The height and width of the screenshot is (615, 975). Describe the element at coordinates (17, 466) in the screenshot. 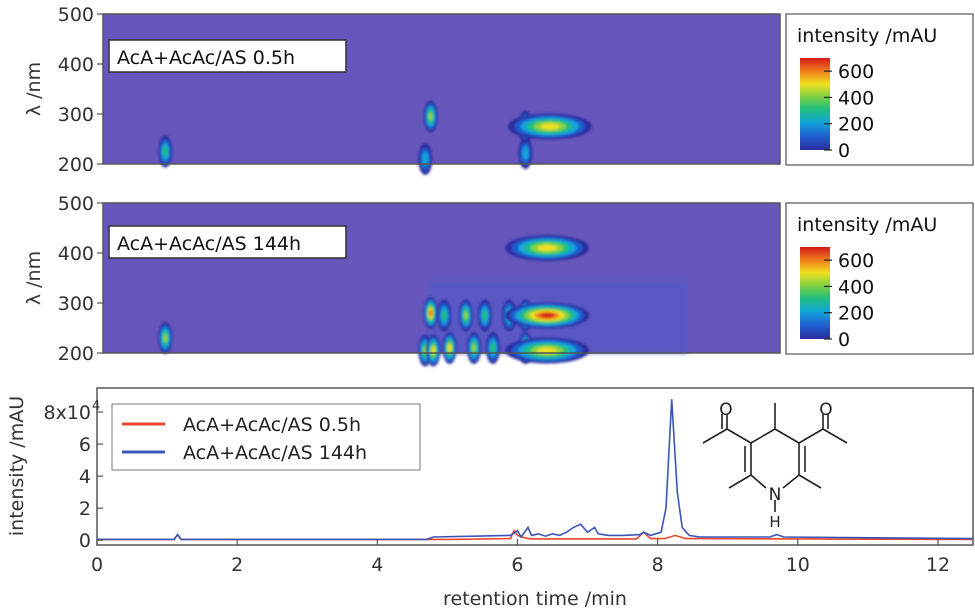

I see `chromatogram-ylabel: intensity /mAU` at that location.